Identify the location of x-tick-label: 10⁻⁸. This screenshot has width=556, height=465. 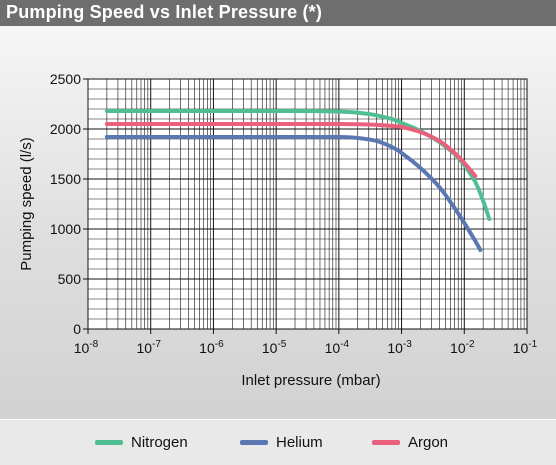
(86, 347).